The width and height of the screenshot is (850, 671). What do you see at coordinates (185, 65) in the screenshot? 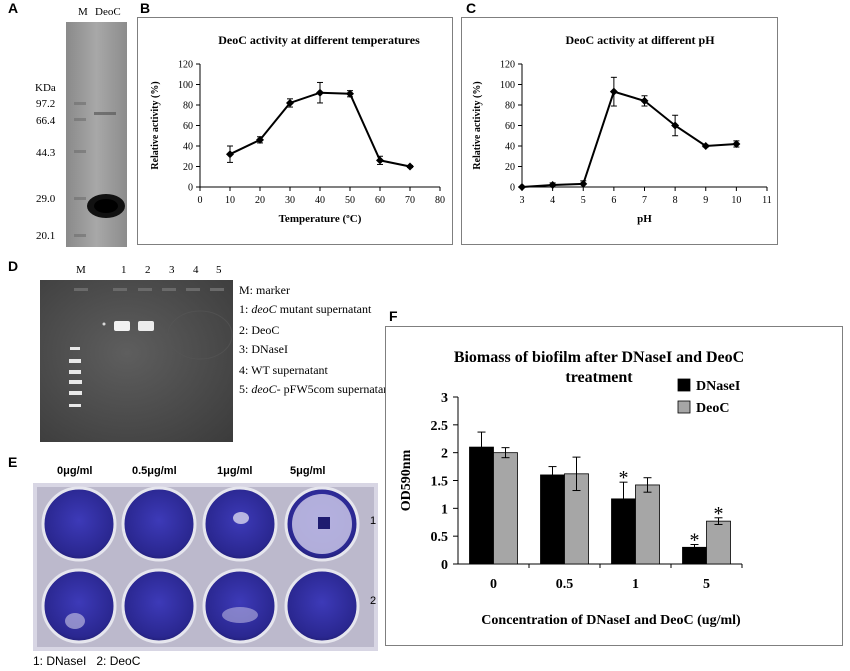
I see `chart-b-ytick-label: 120` at bounding box center [185, 65].